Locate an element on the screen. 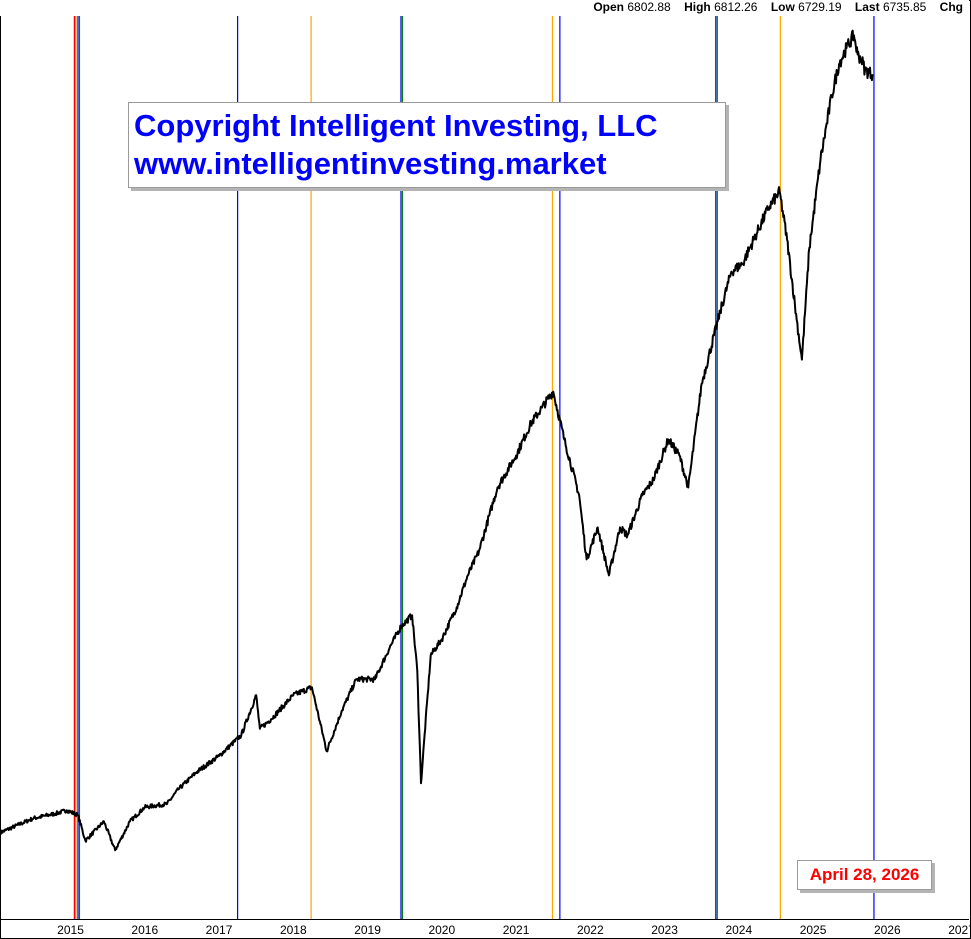 This screenshot has height=939, width=971. website-line: www.intelligentinvesting.market is located at coordinates (370, 163).